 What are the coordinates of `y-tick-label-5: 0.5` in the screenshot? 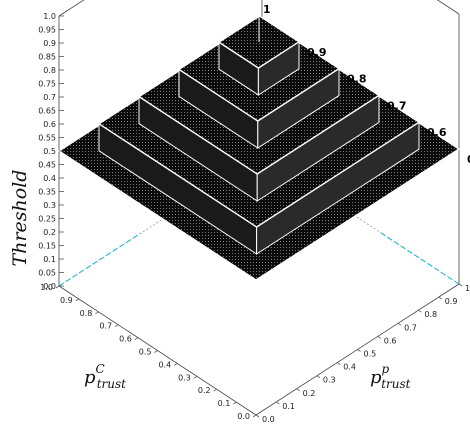 It's located at (370, 354).